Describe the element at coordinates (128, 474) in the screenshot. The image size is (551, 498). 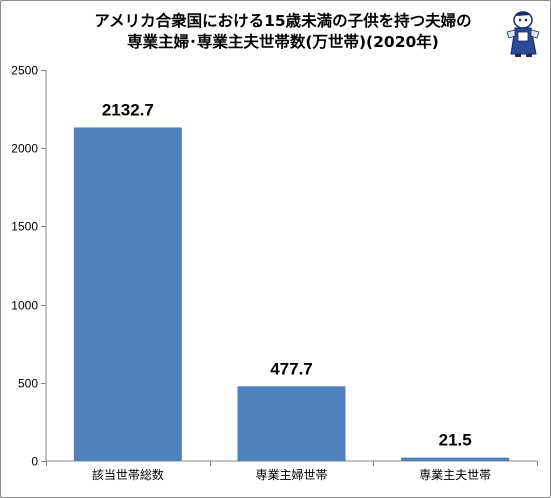
I see `category-label: 該当世帯総数` at that location.